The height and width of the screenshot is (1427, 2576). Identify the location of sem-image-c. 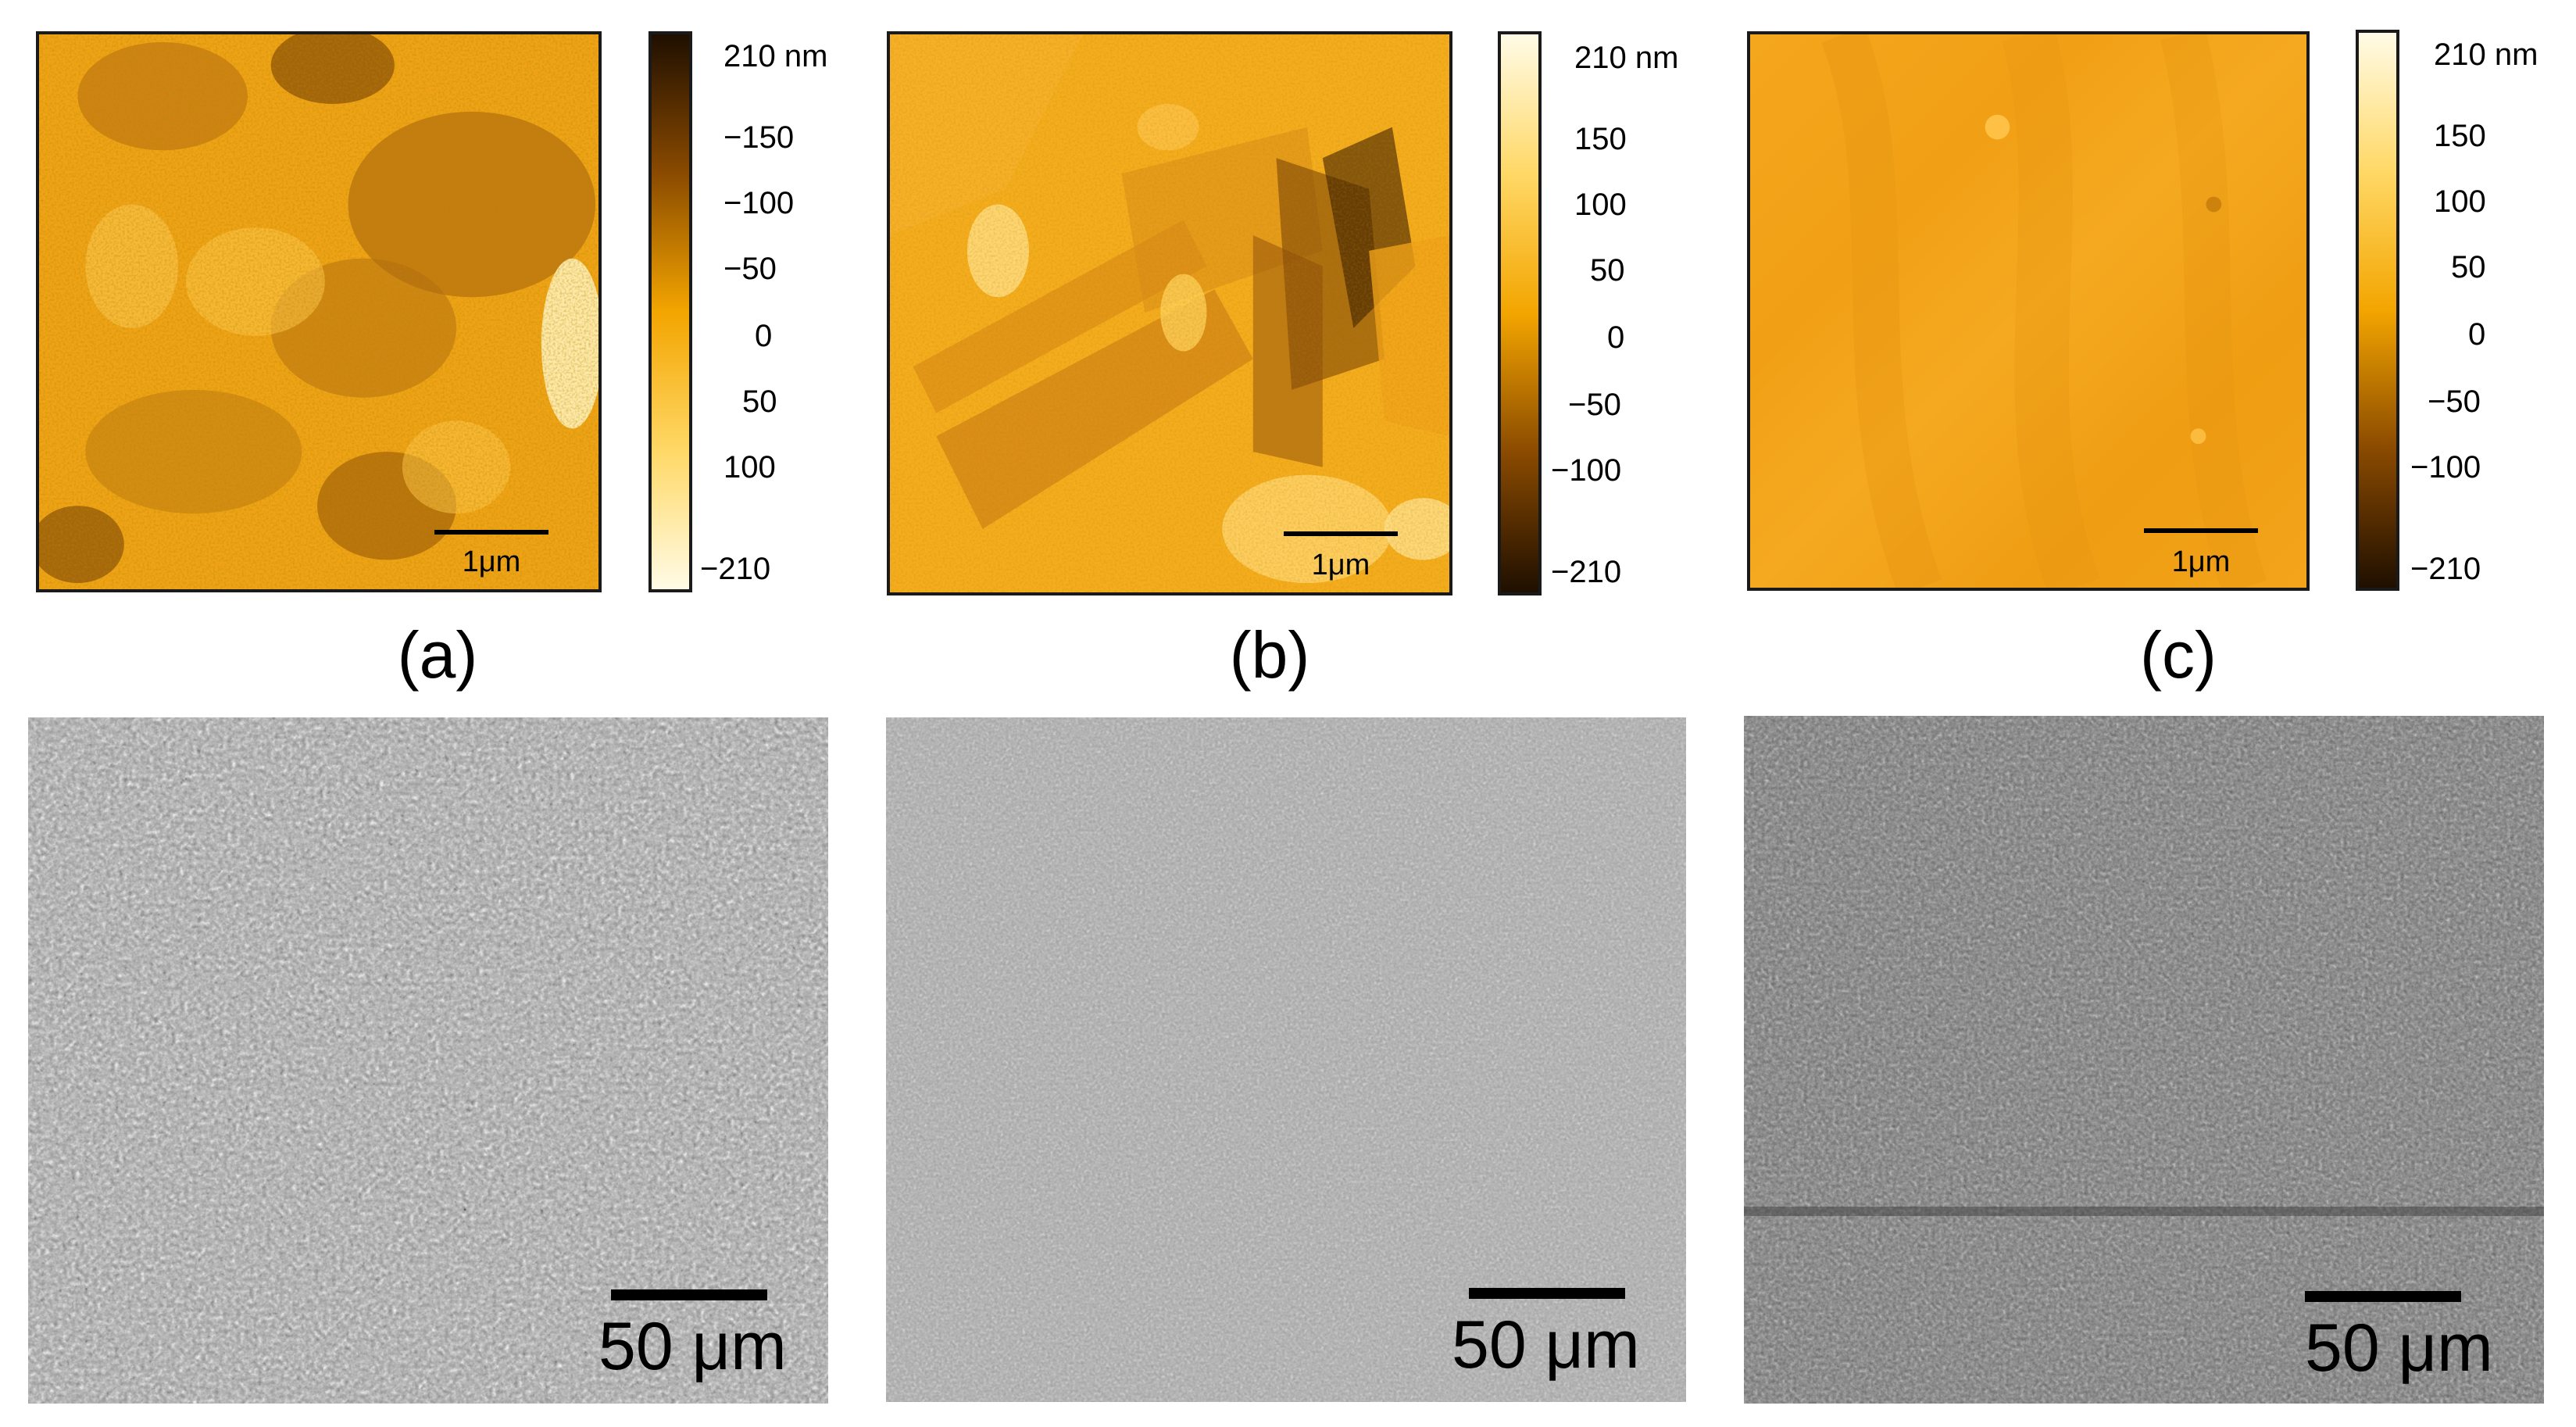
(2144, 1060).